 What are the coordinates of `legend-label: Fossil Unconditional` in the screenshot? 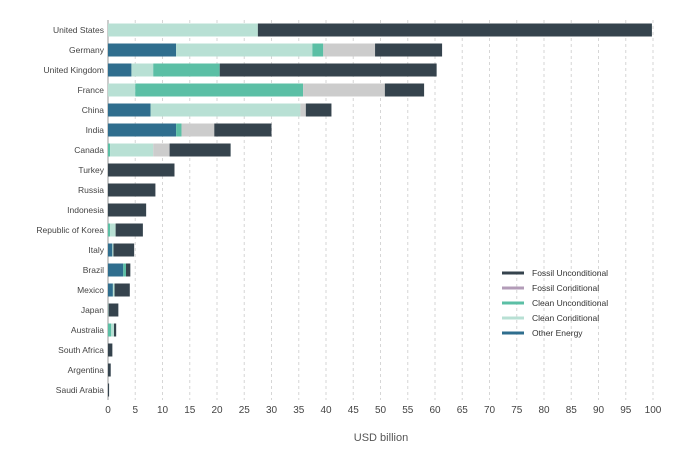 It's located at (570, 273).